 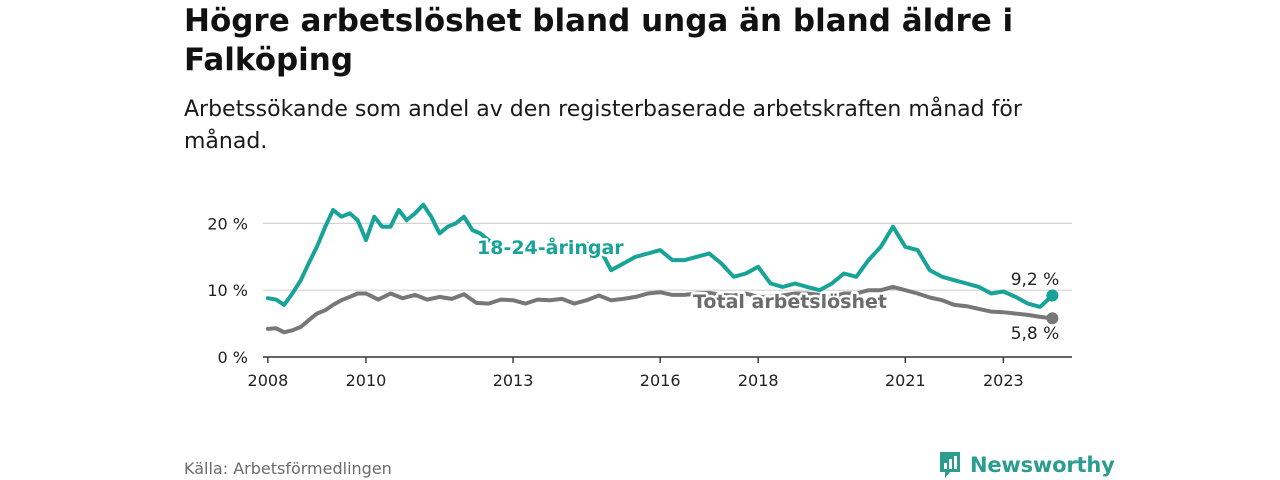 What do you see at coordinates (1035, 334) in the screenshot?
I see `end-label-total: 5,8 %` at bounding box center [1035, 334].